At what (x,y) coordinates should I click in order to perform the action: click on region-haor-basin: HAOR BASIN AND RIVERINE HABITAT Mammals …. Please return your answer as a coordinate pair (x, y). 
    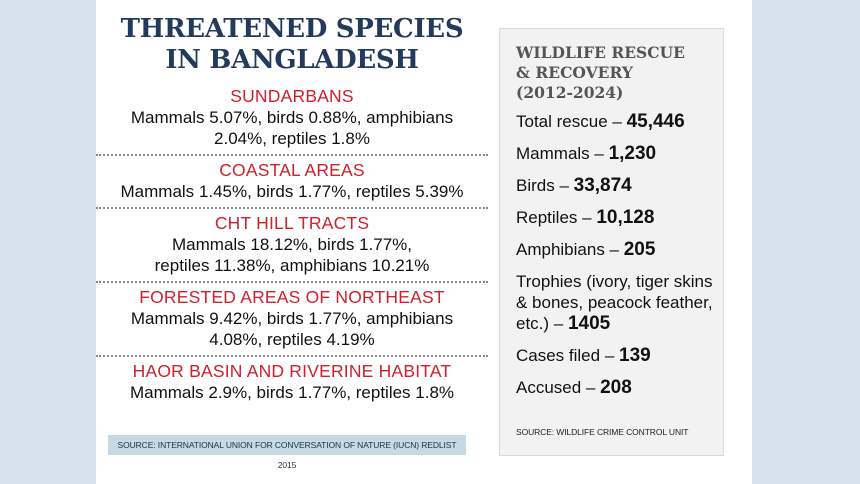
    Looking at the image, I should click on (292, 379).